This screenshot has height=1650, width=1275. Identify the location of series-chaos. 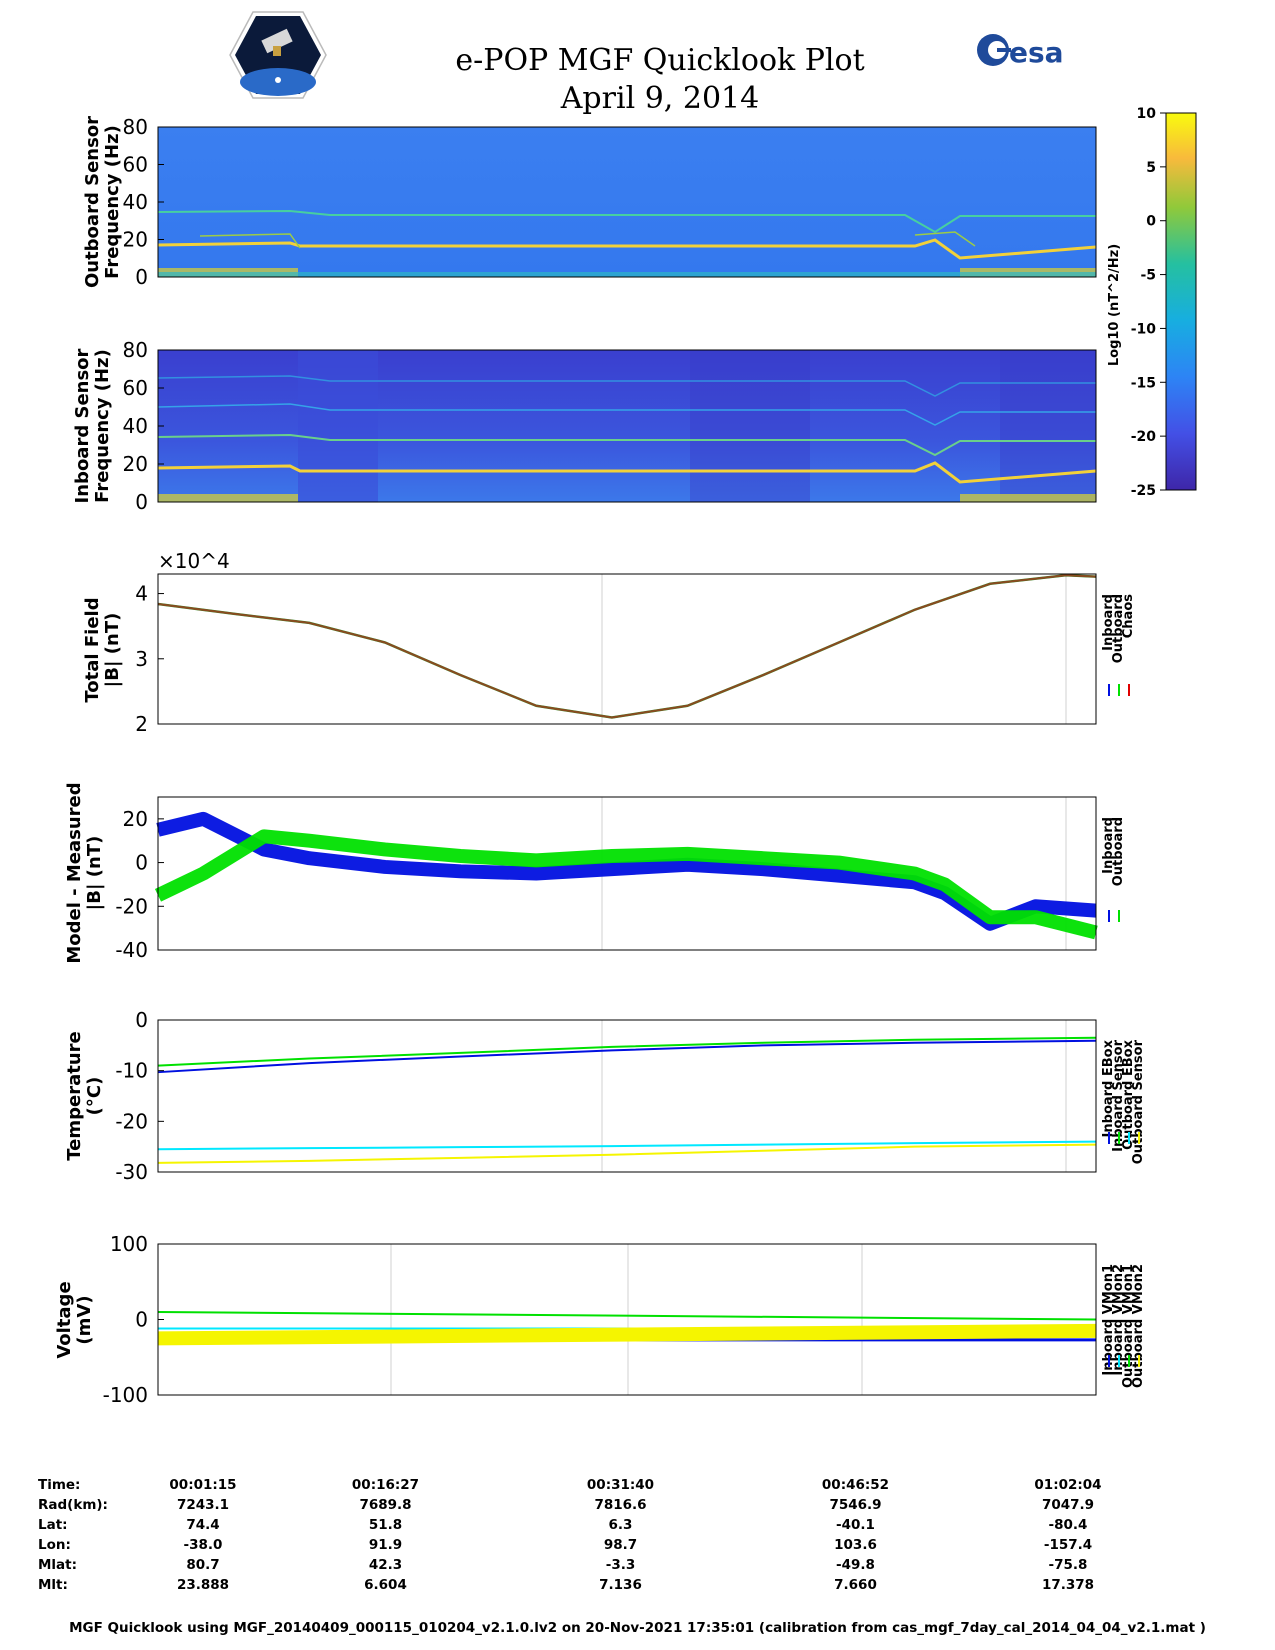
(627, 646).